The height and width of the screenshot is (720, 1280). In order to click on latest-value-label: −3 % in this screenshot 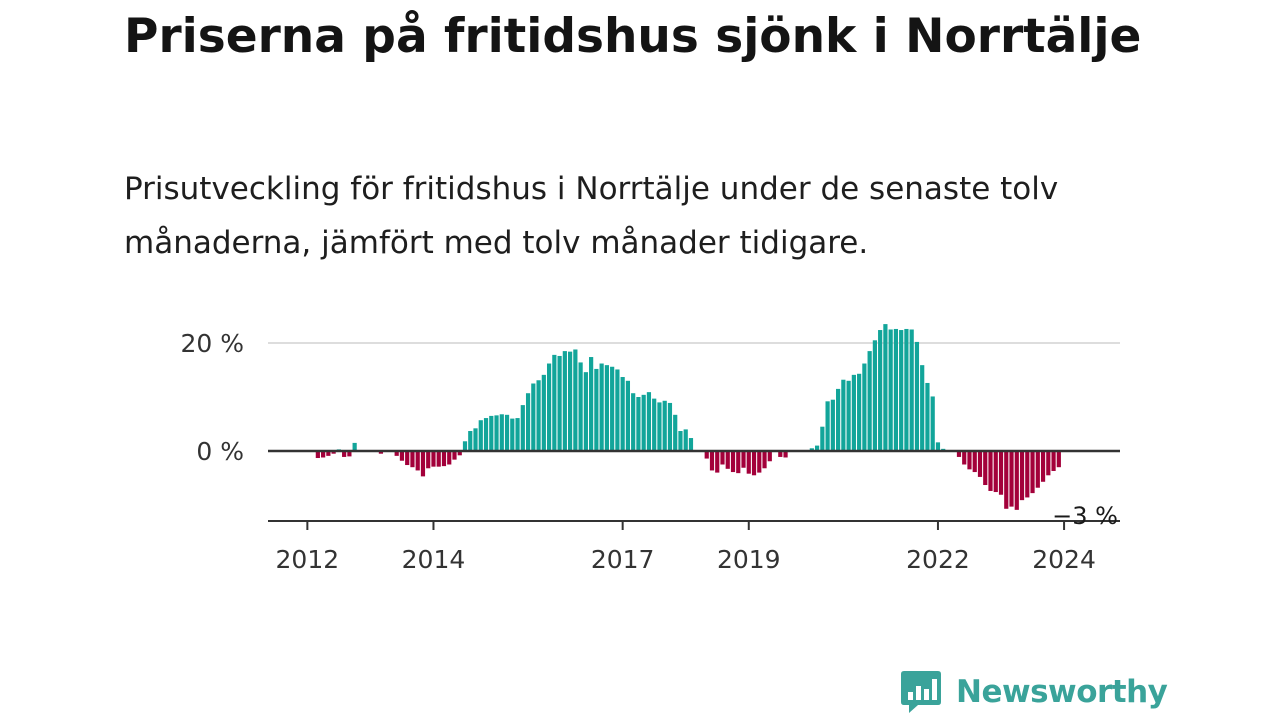, I will do `click(1085, 516)`.